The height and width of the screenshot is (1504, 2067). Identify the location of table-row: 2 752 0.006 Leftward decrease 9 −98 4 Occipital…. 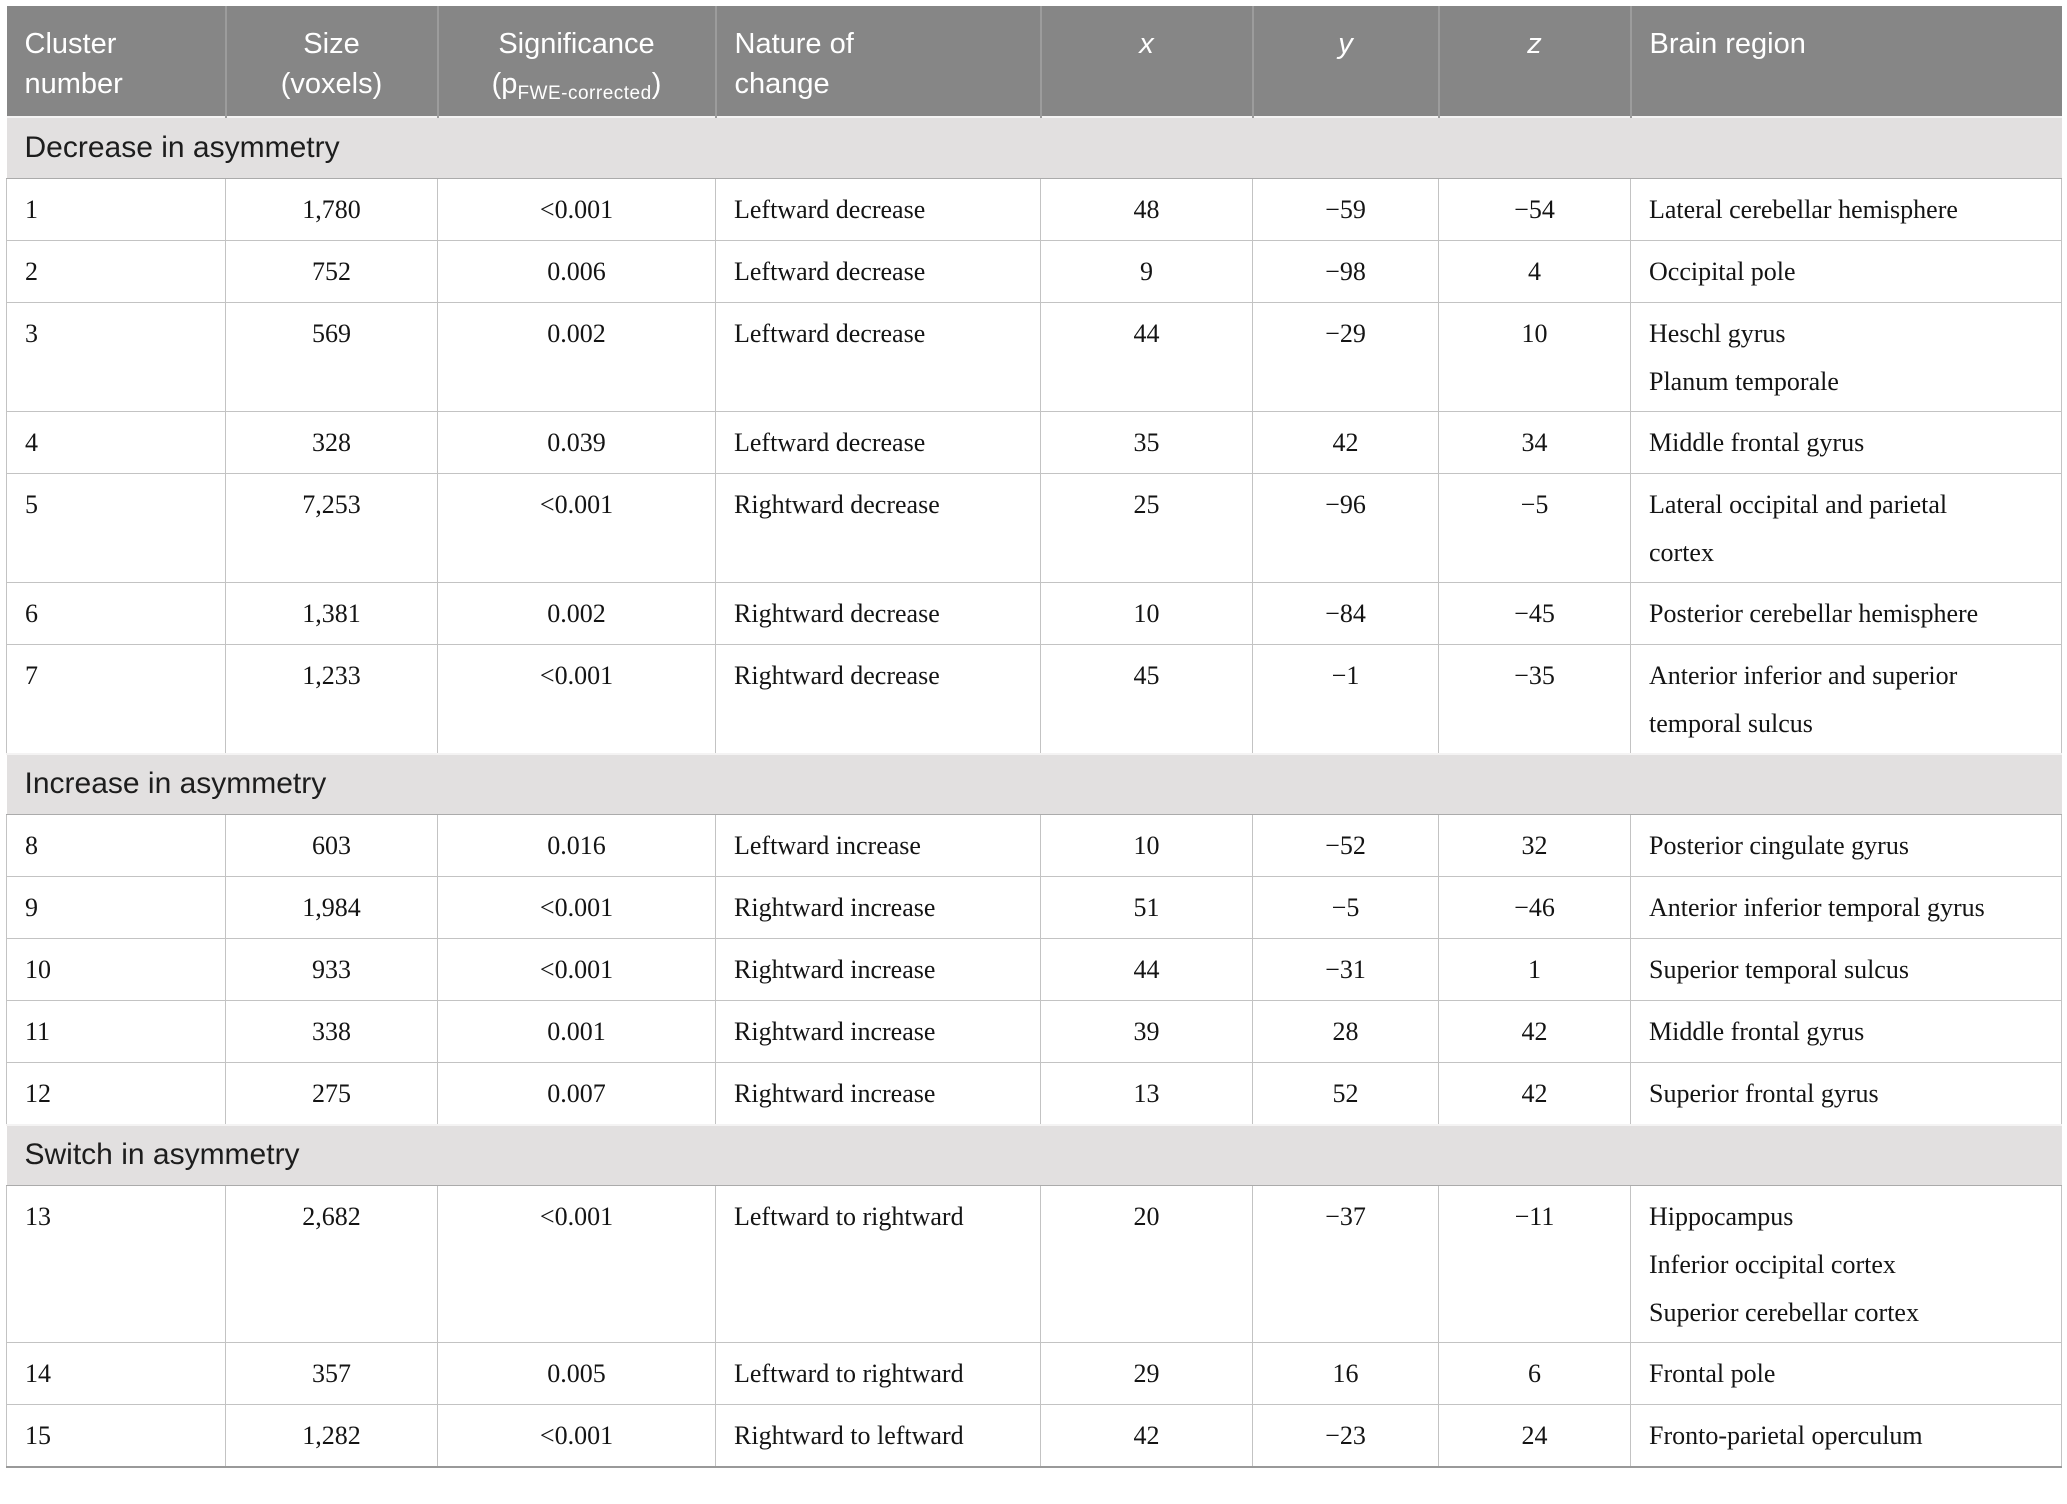
(1034, 271).